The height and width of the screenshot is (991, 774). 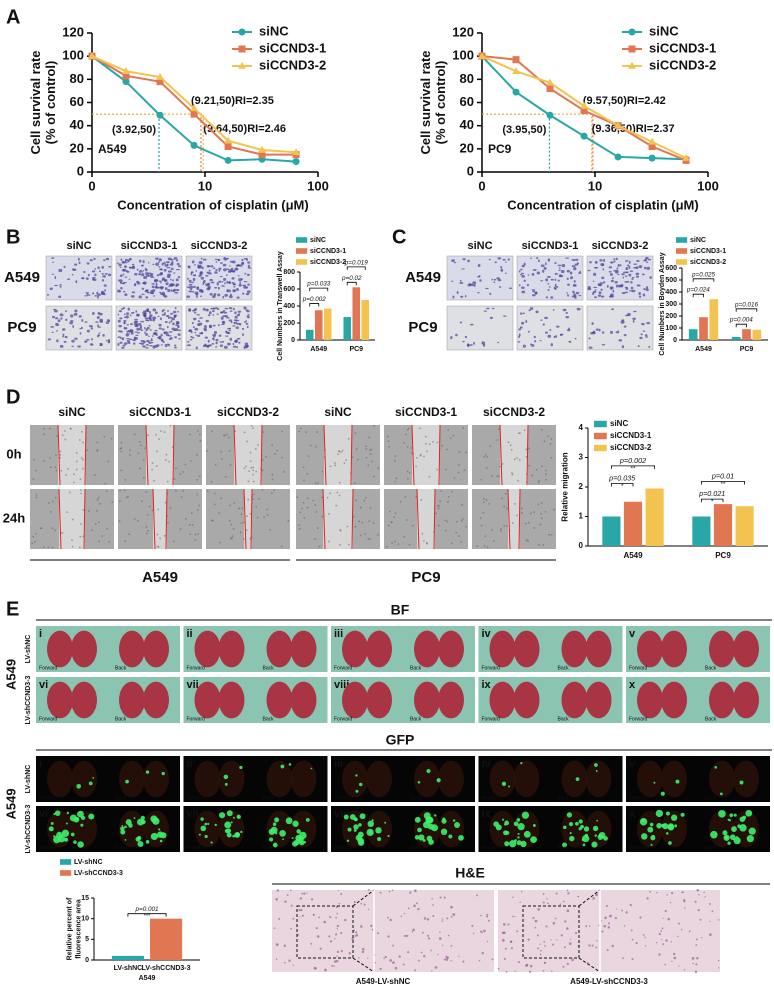 What do you see at coordinates (292, 47) in the screenshot?
I see `legend-label: siCCND3-1` at bounding box center [292, 47].